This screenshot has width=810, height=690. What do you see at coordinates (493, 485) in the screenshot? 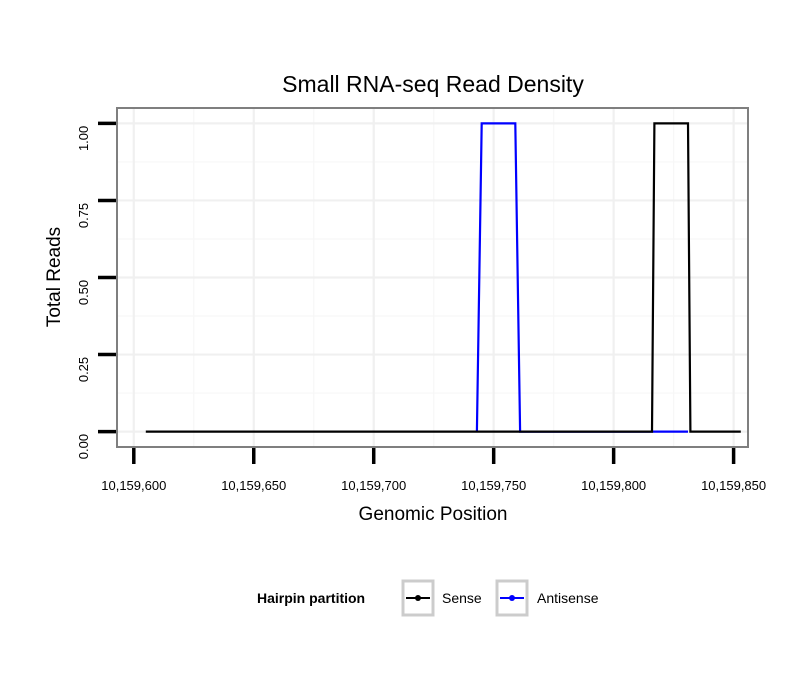
I see `x-tick-label: 10,159,750` at bounding box center [493, 485].